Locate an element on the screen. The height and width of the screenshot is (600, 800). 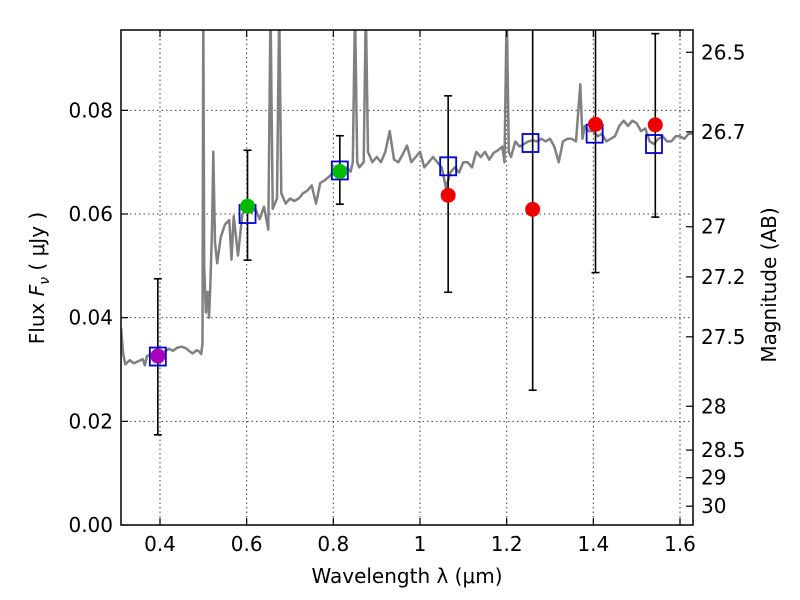
x-tick-label: 0.6 is located at coordinates (247, 544).